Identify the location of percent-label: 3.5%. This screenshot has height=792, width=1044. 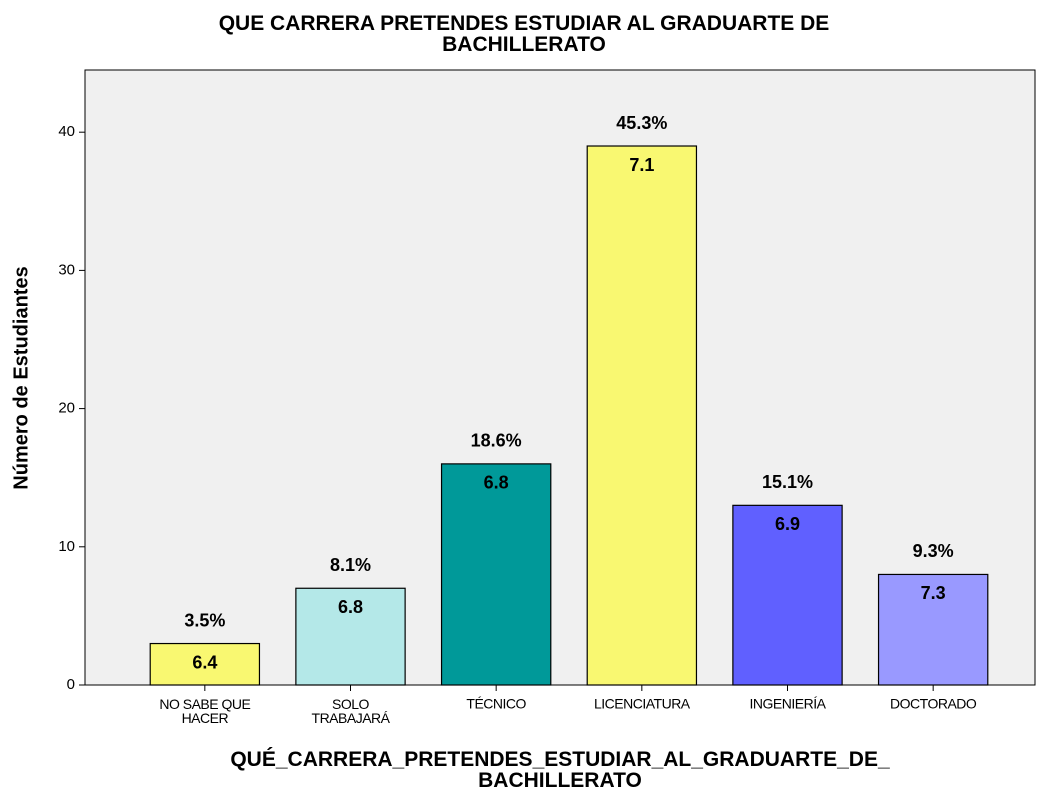
(204, 620).